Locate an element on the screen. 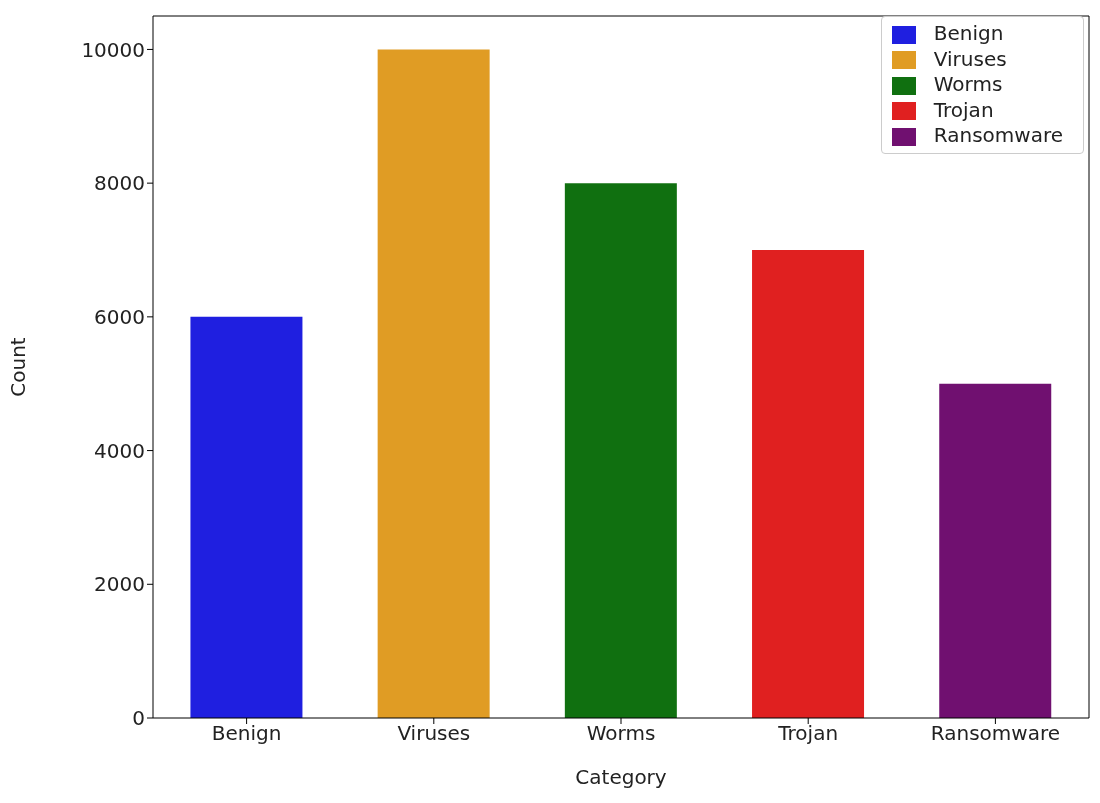  legend-label: Viruses is located at coordinates (970, 58).